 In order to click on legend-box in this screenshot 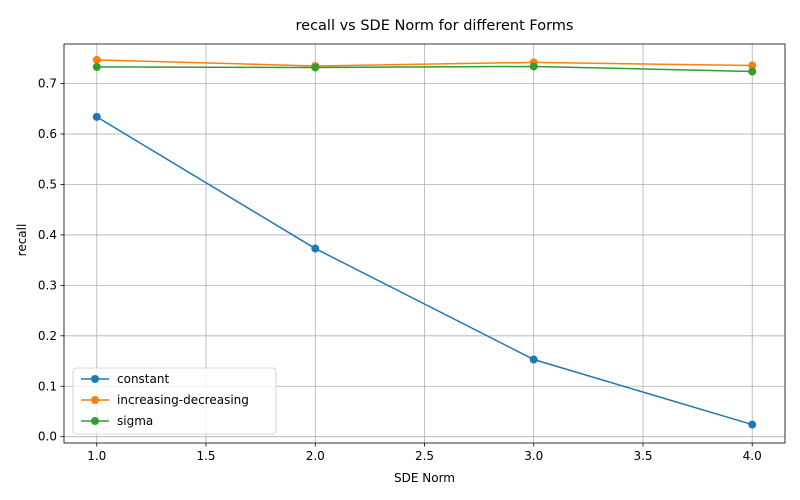, I will do `click(174, 401)`.